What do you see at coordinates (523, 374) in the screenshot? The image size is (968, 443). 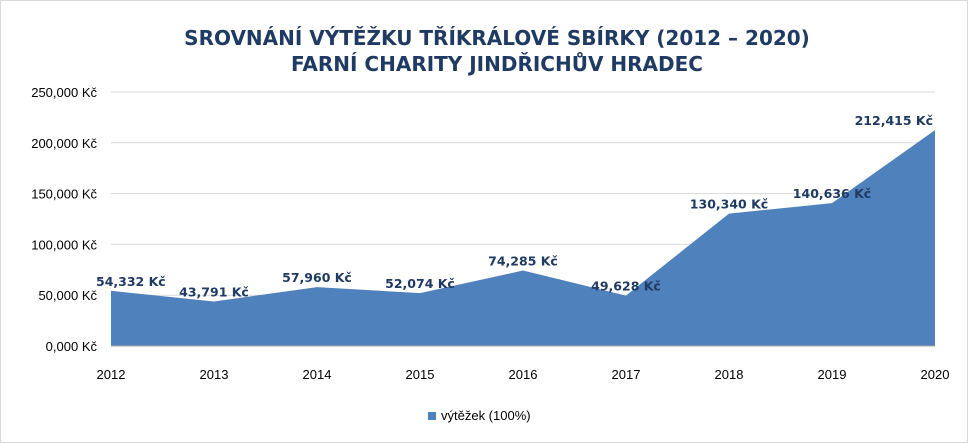 I see `x-tick-label: 2016` at bounding box center [523, 374].